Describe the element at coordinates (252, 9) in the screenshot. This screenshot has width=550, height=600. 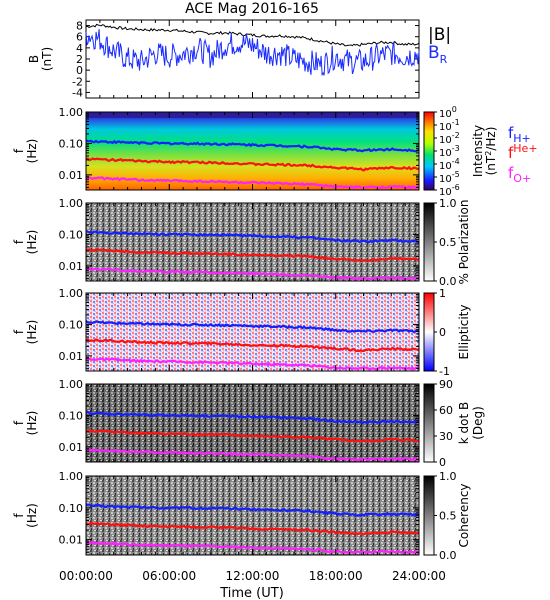
I see `figure-title: ACE Mag 2016-165` at that location.